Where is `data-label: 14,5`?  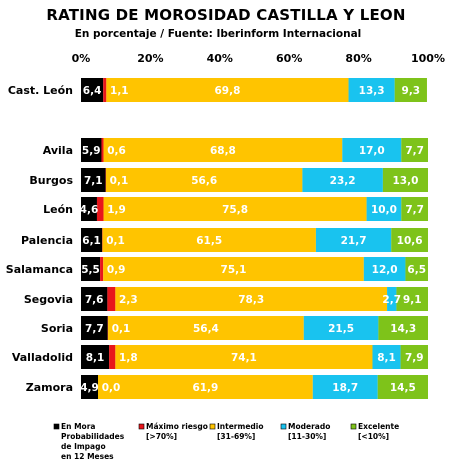 data-label: 14,5 is located at coordinates (403, 388).